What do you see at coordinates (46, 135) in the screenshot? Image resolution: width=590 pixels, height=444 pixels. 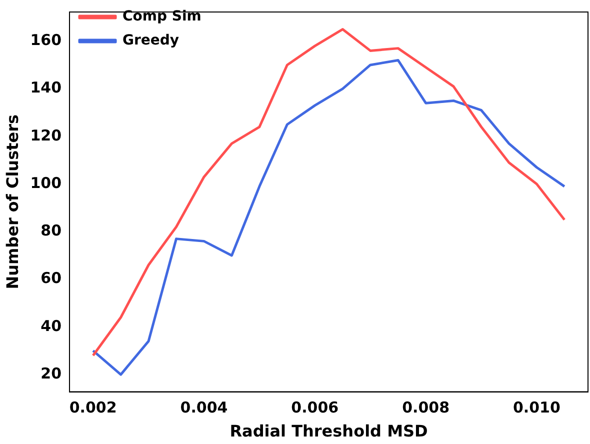 I see `y-tick-label: 120` at bounding box center [46, 135].